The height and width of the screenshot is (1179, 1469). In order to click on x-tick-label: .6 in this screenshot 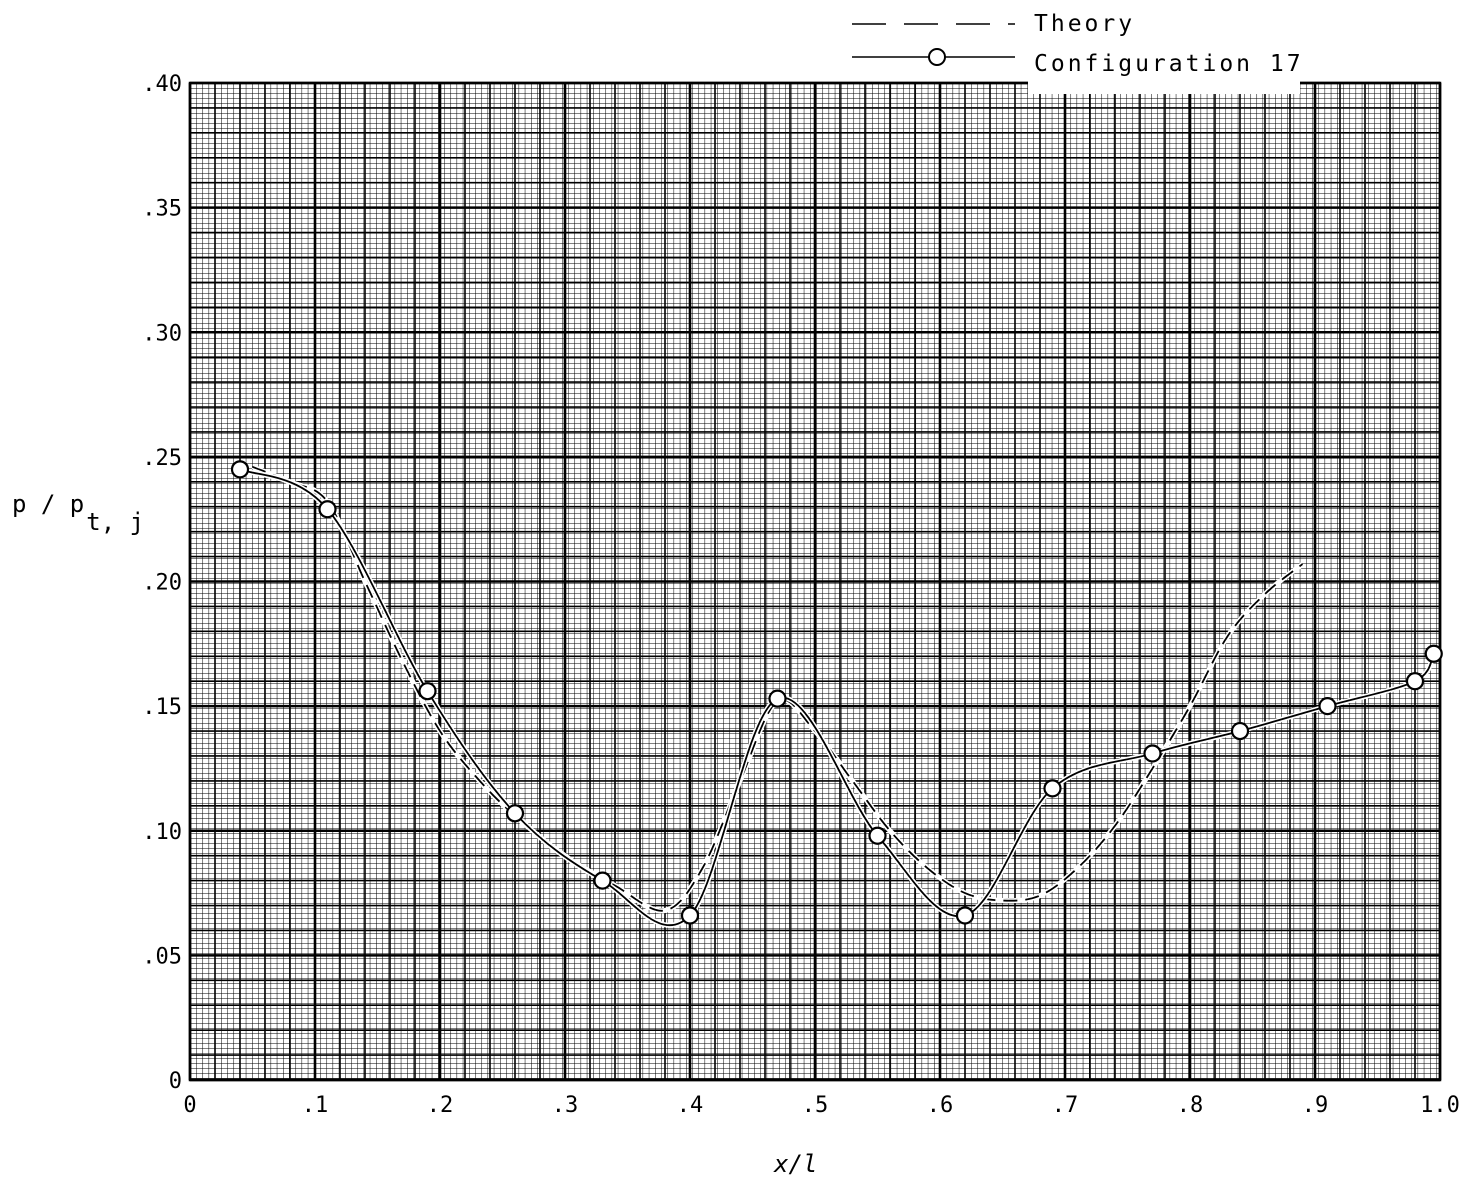, I will do `click(940, 1105)`.